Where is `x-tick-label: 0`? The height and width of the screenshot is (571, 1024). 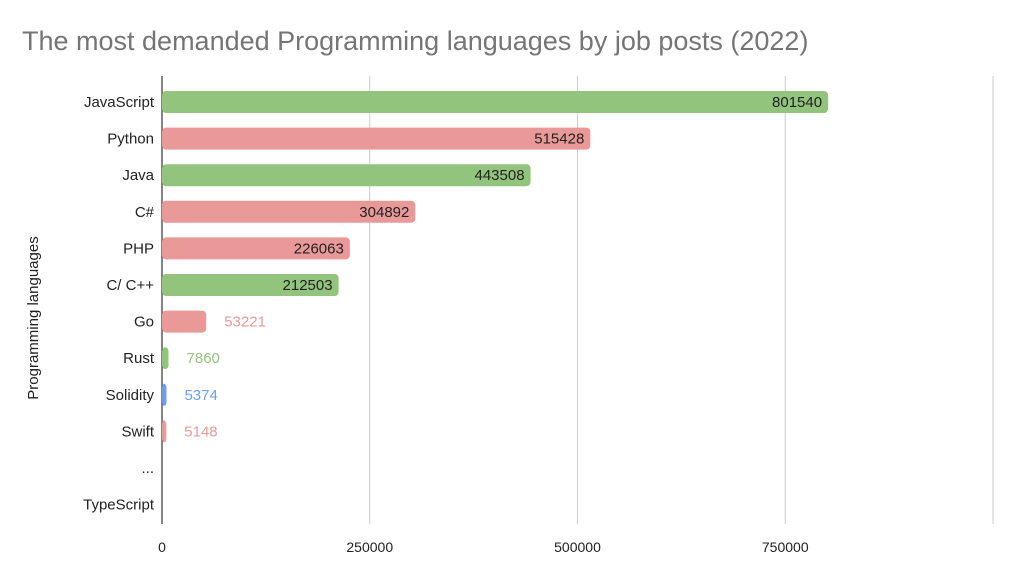 x-tick-label: 0 is located at coordinates (162, 547).